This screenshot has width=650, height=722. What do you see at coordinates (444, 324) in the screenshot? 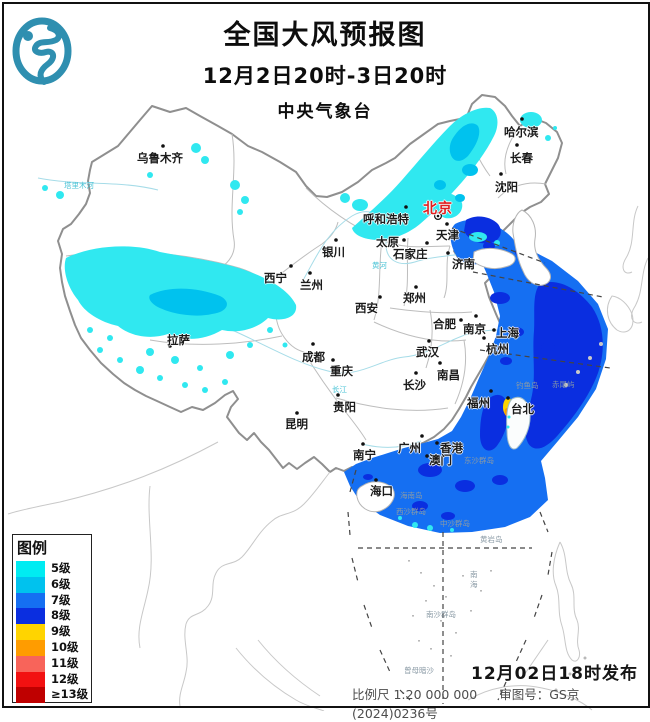
I see `city-label: 合肥` at bounding box center [444, 324].